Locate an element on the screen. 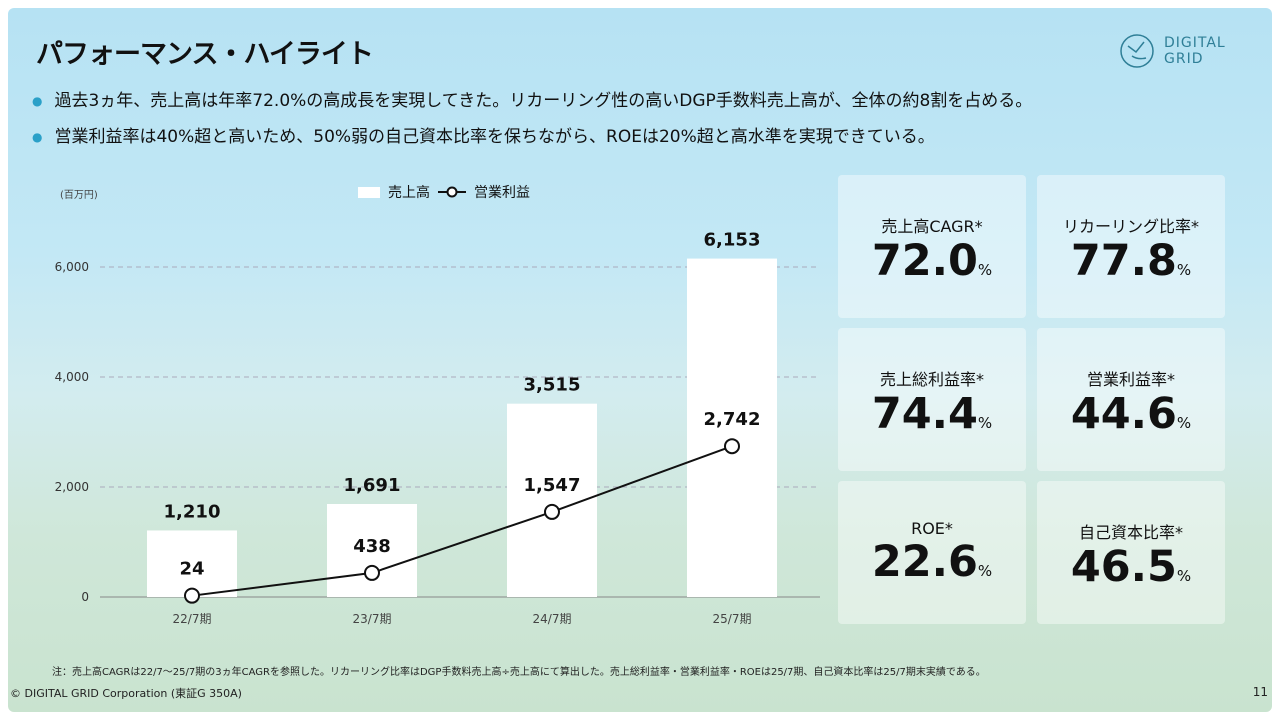  legend-line-marker-icon is located at coordinates (452, 192).